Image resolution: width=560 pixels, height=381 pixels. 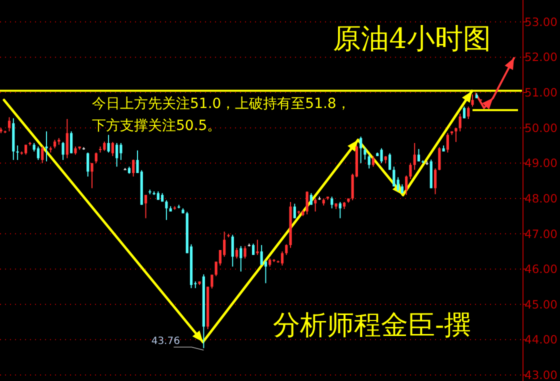 What do you see at coordinates (372, 325) in the screenshot?
I see `annotation: 分析师程金臣-撰` at bounding box center [372, 325].